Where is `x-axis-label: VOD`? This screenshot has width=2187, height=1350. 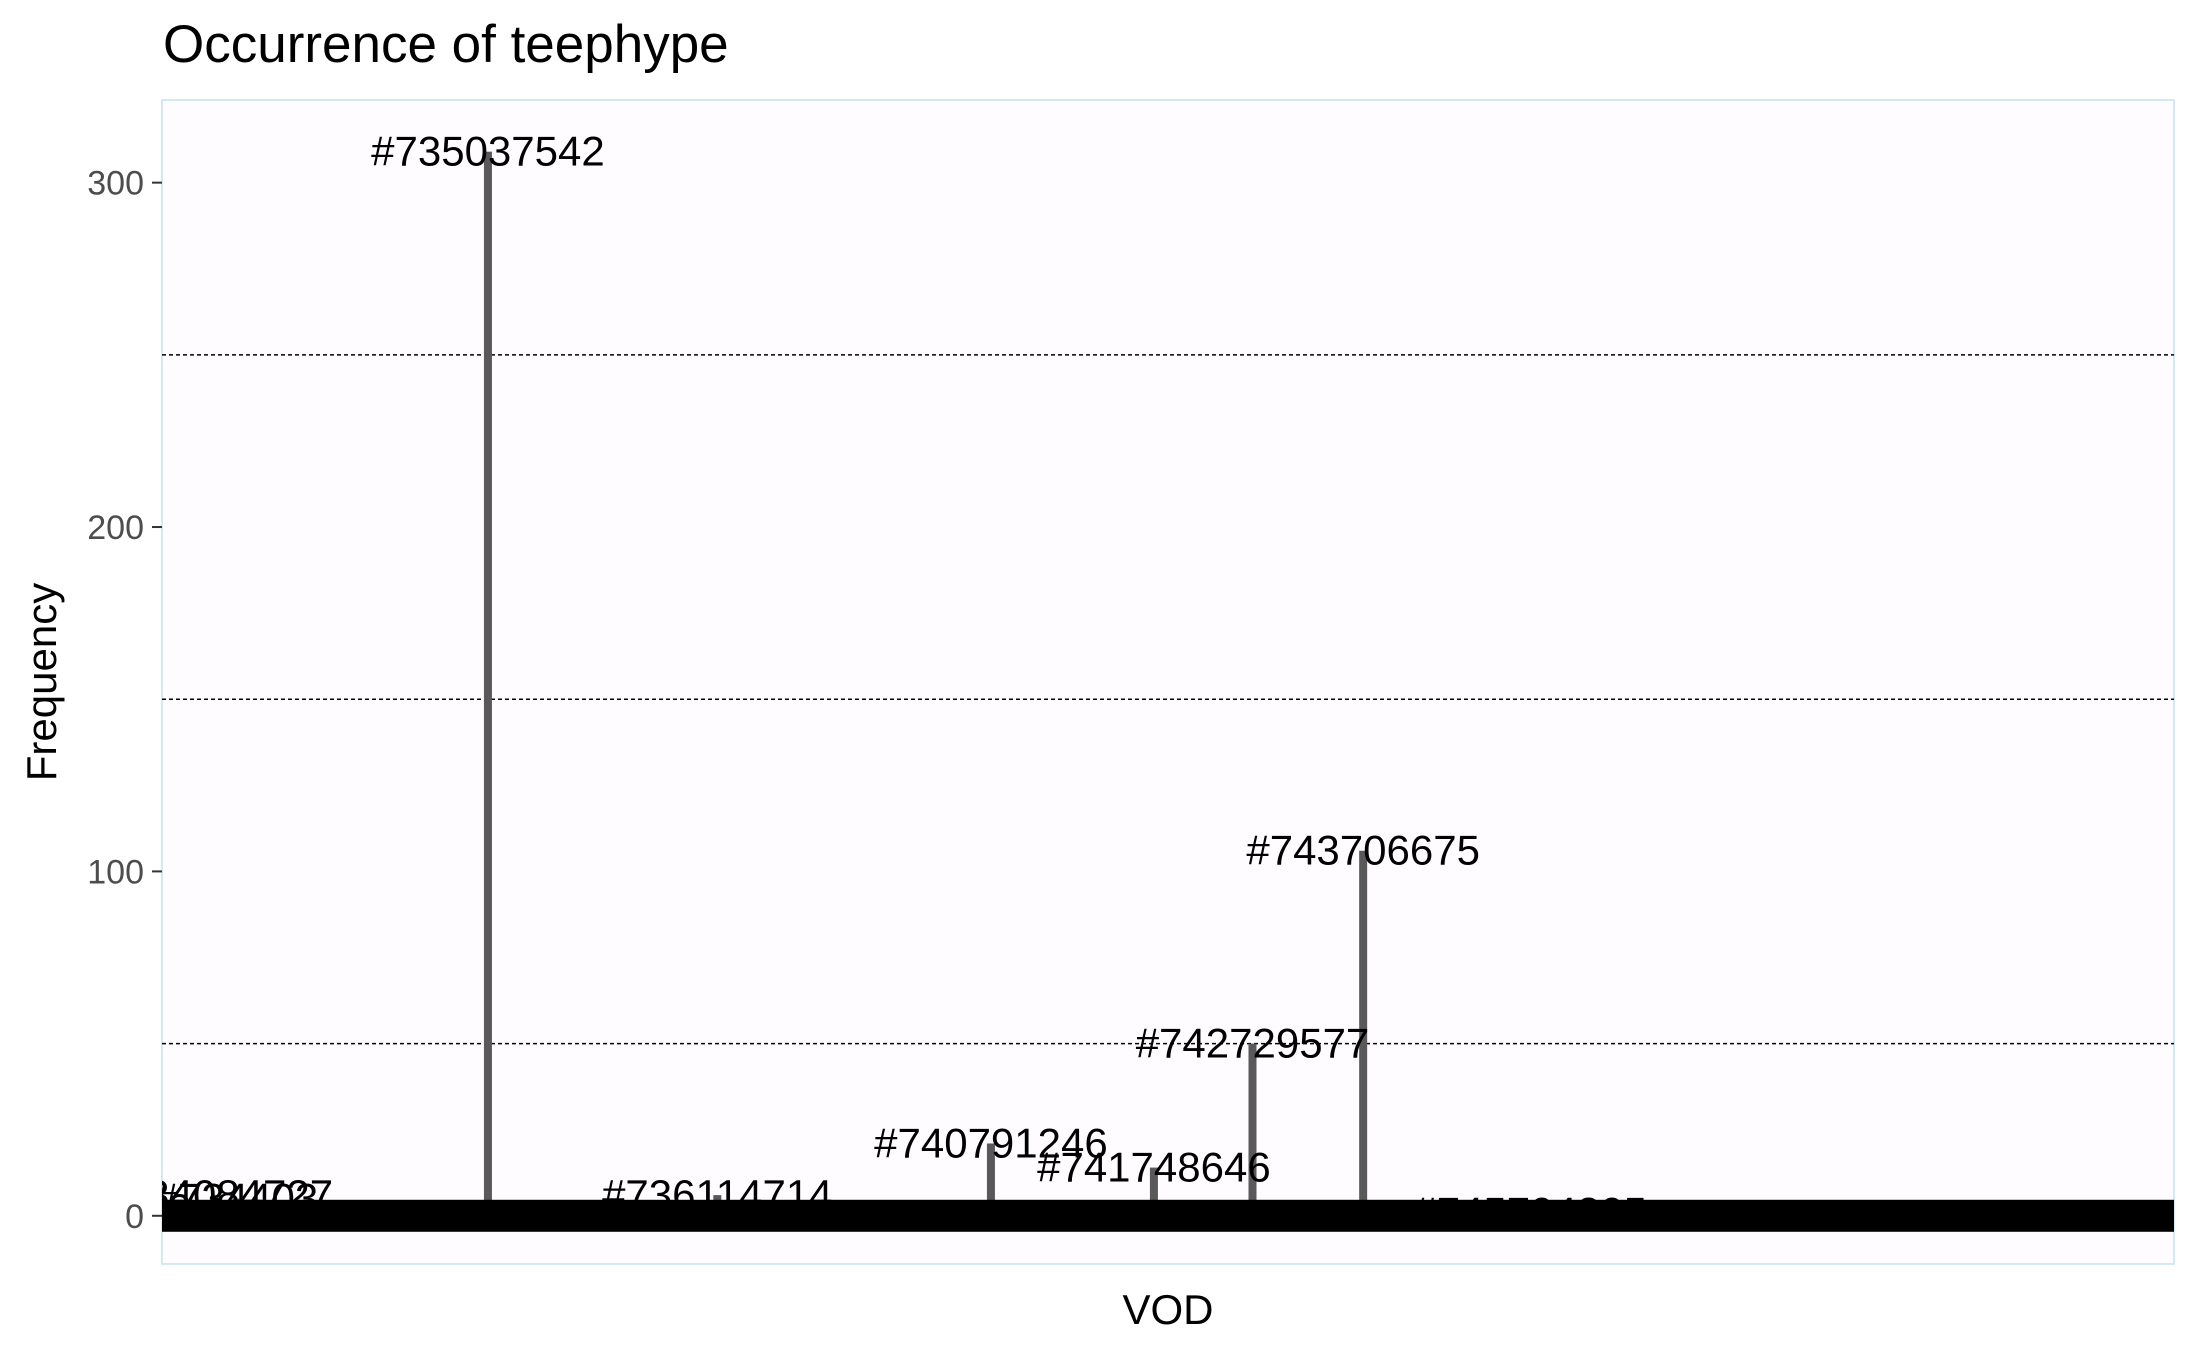
x-axis-label: VOD is located at coordinates (1167, 1309).